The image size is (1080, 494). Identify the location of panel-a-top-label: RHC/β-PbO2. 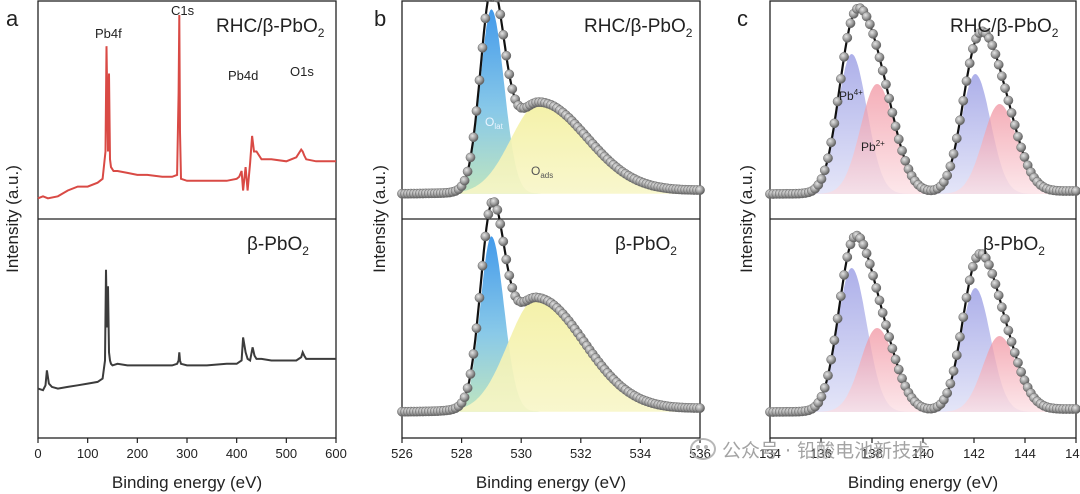
(270, 28).